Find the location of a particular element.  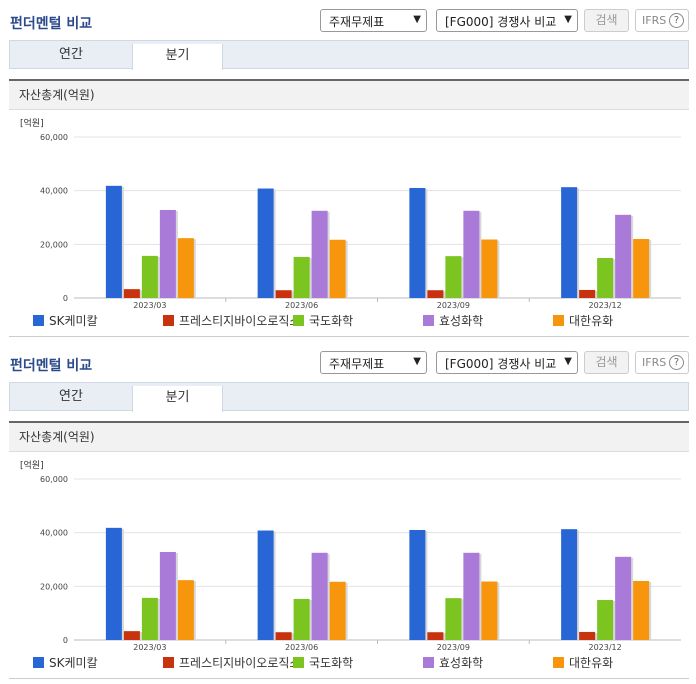

chart-legend: SK케미칼 프레스티지바이오로직스 국도화학 효성화학 대한유화 is located at coordinates (348, 664).